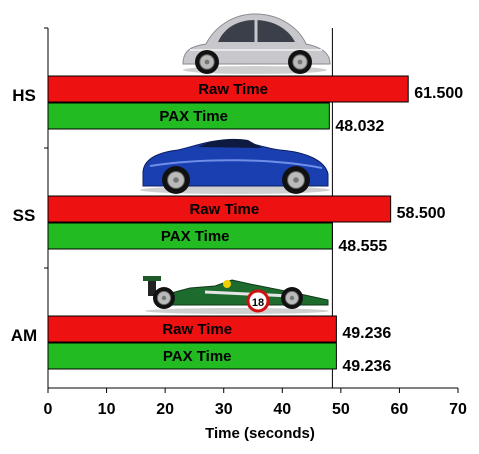 The image size is (479, 454). What do you see at coordinates (359, 126) in the screenshot?
I see `bar-value-label: 48.032` at bounding box center [359, 126].